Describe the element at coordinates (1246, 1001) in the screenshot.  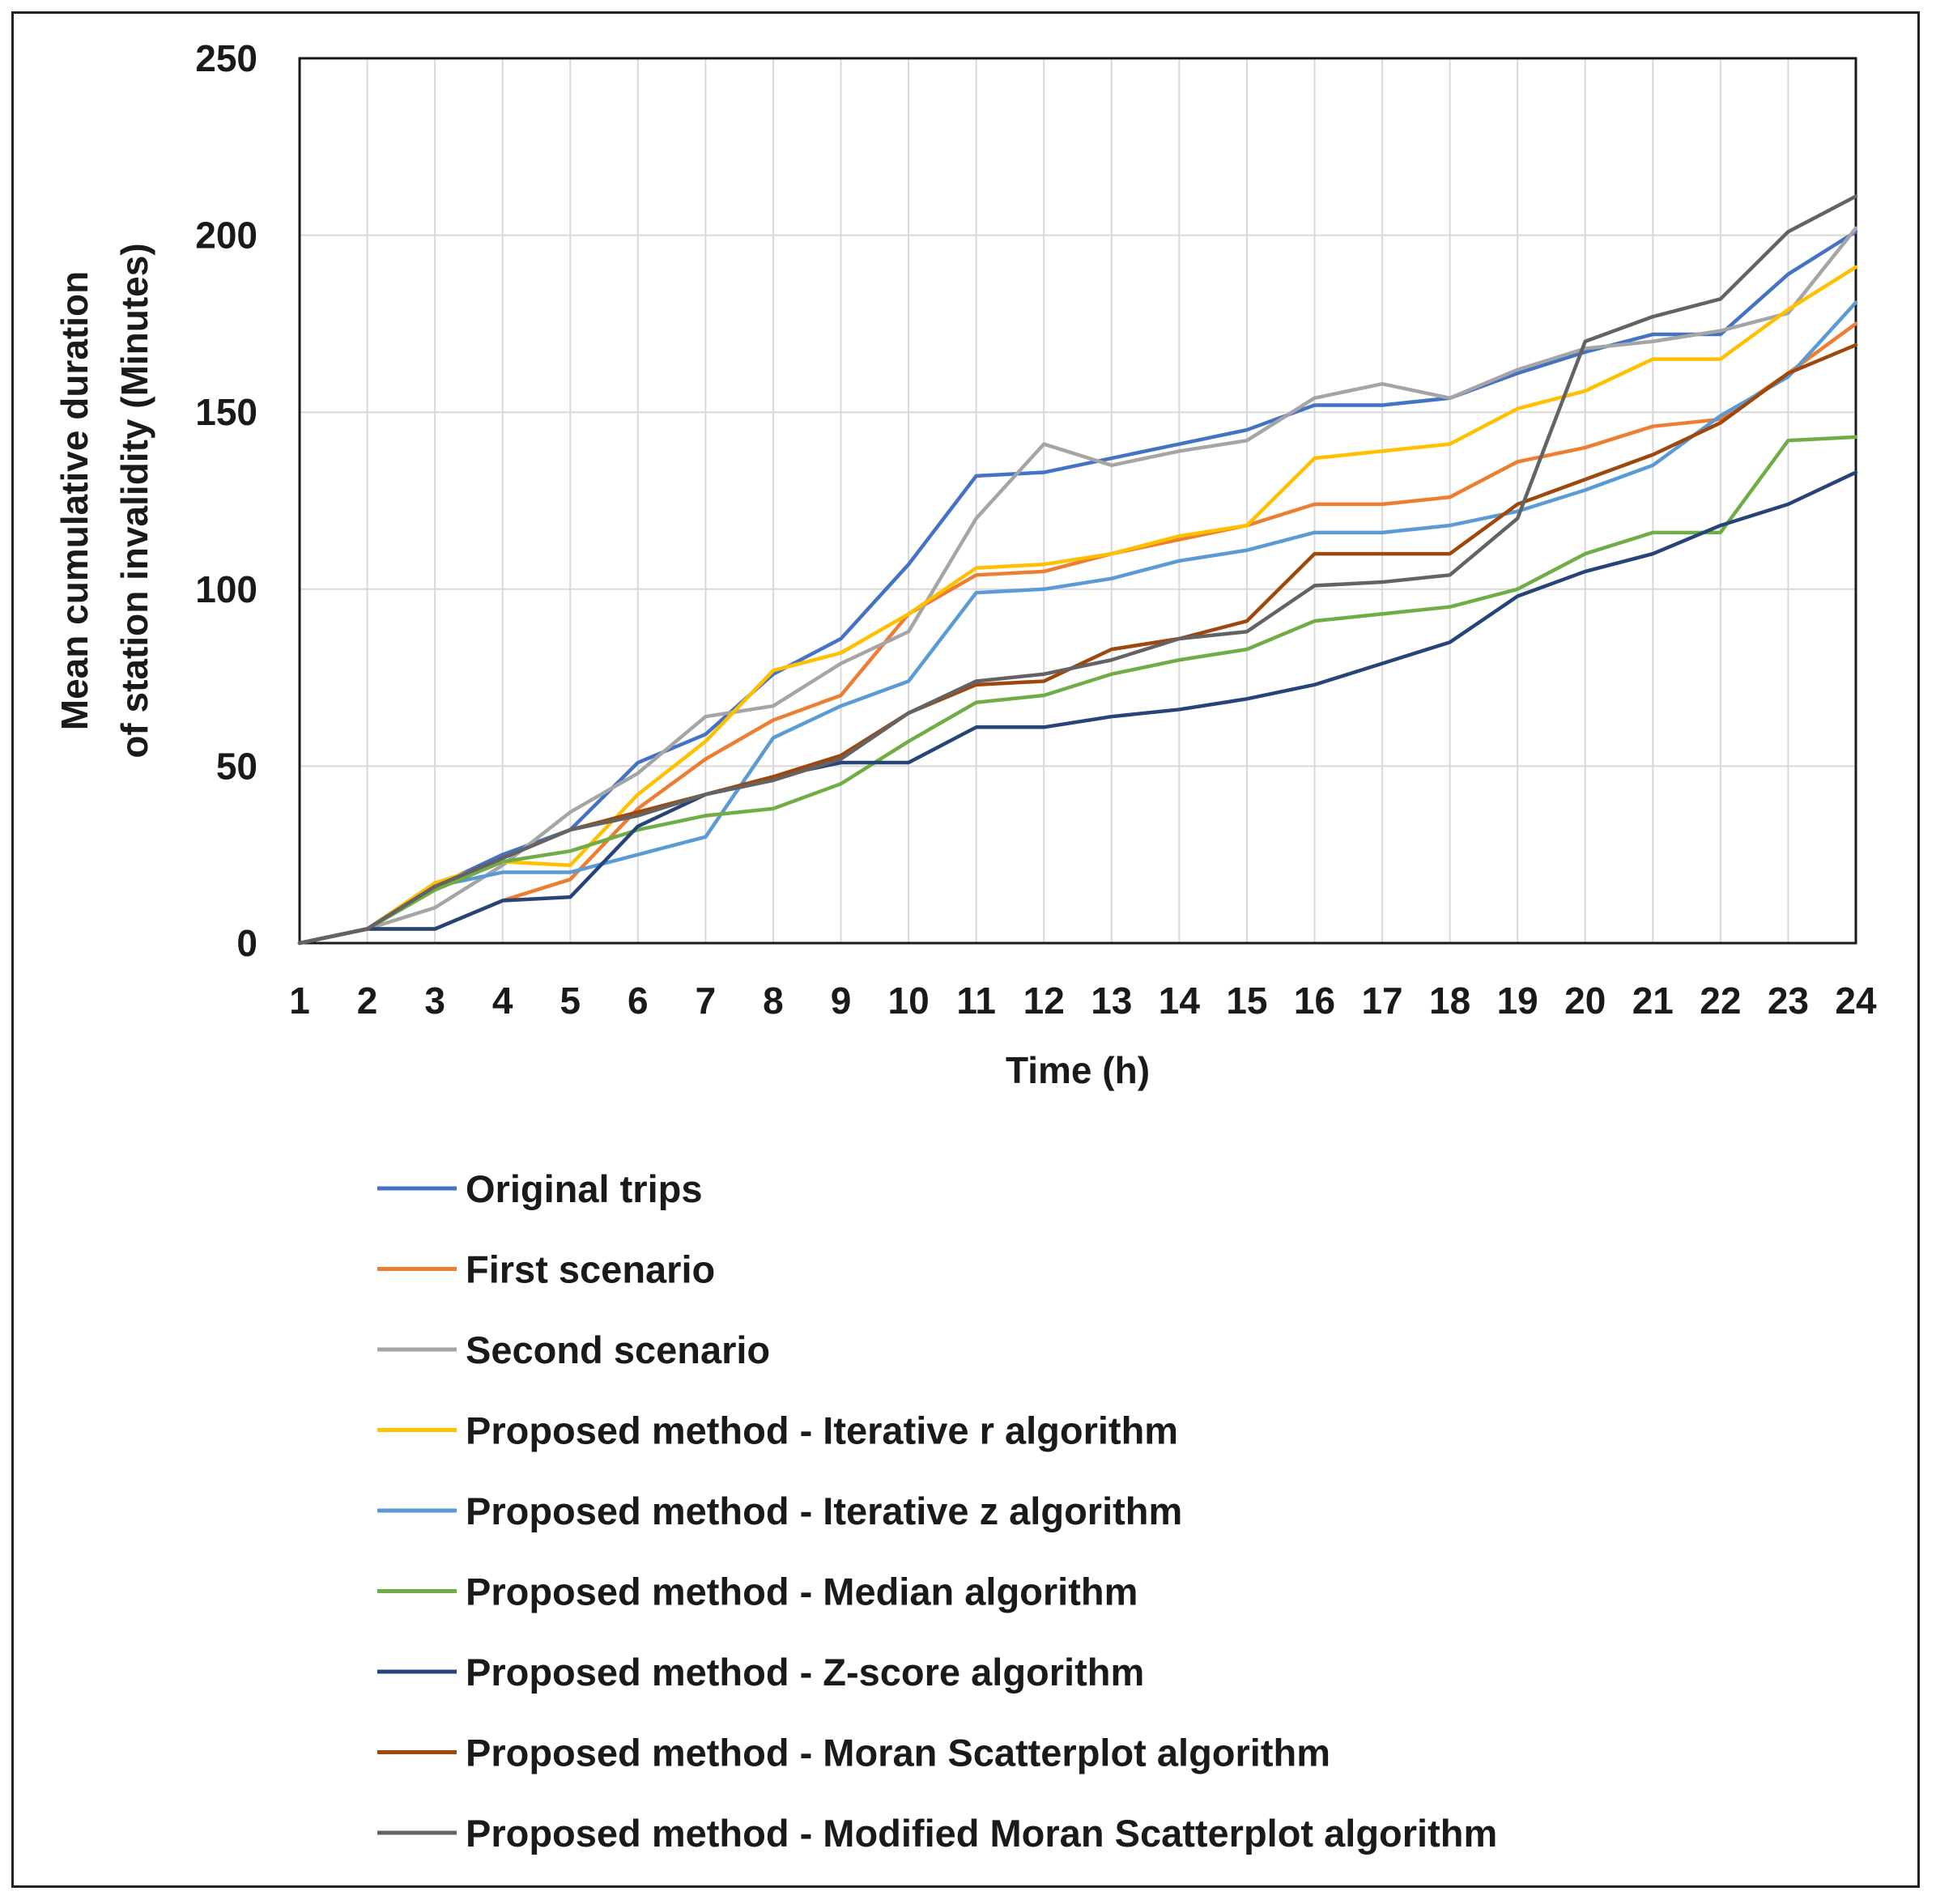
I see `x-tick-label: 15` at that location.